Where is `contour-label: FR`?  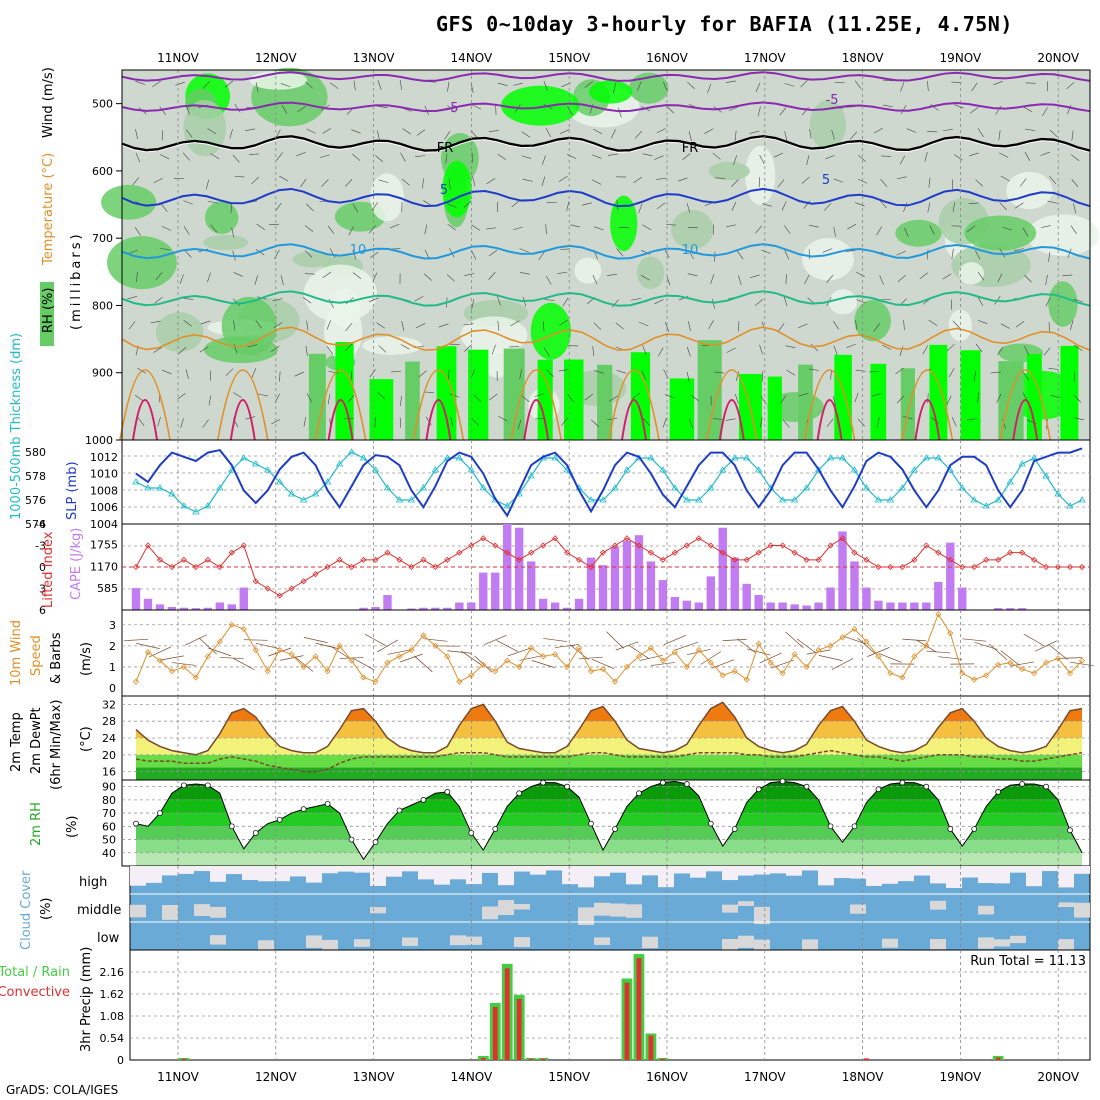
contour-label: FR is located at coordinates (690, 148).